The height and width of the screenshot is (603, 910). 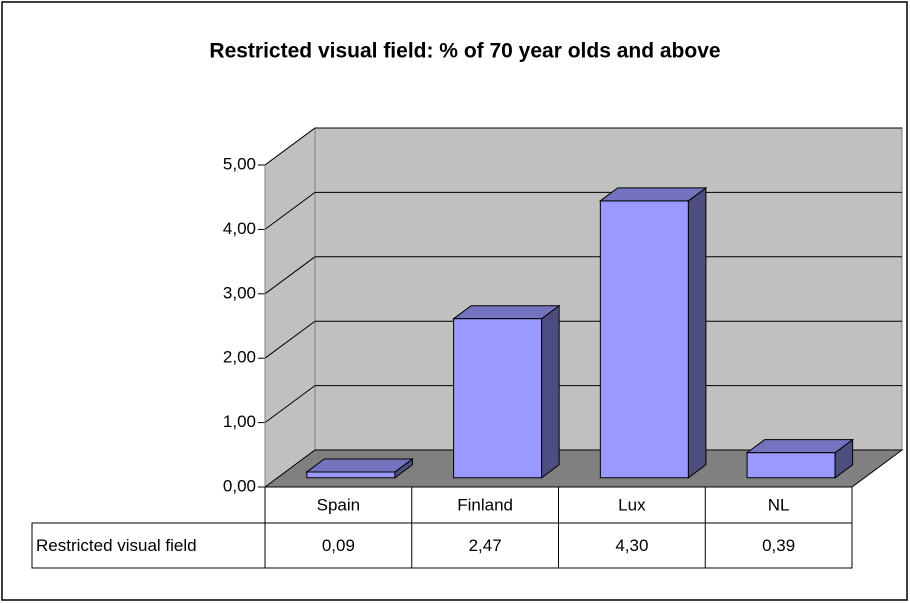 I want to click on table-border, so click(x=442, y=527).